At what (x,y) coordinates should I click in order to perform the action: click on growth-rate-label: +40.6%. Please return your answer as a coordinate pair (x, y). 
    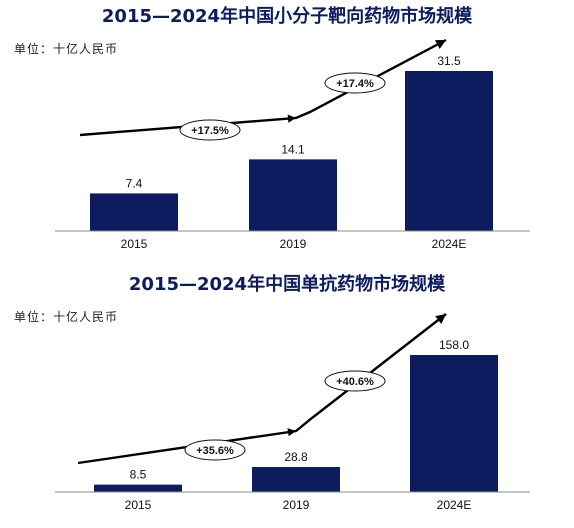
    Looking at the image, I should click on (355, 382).